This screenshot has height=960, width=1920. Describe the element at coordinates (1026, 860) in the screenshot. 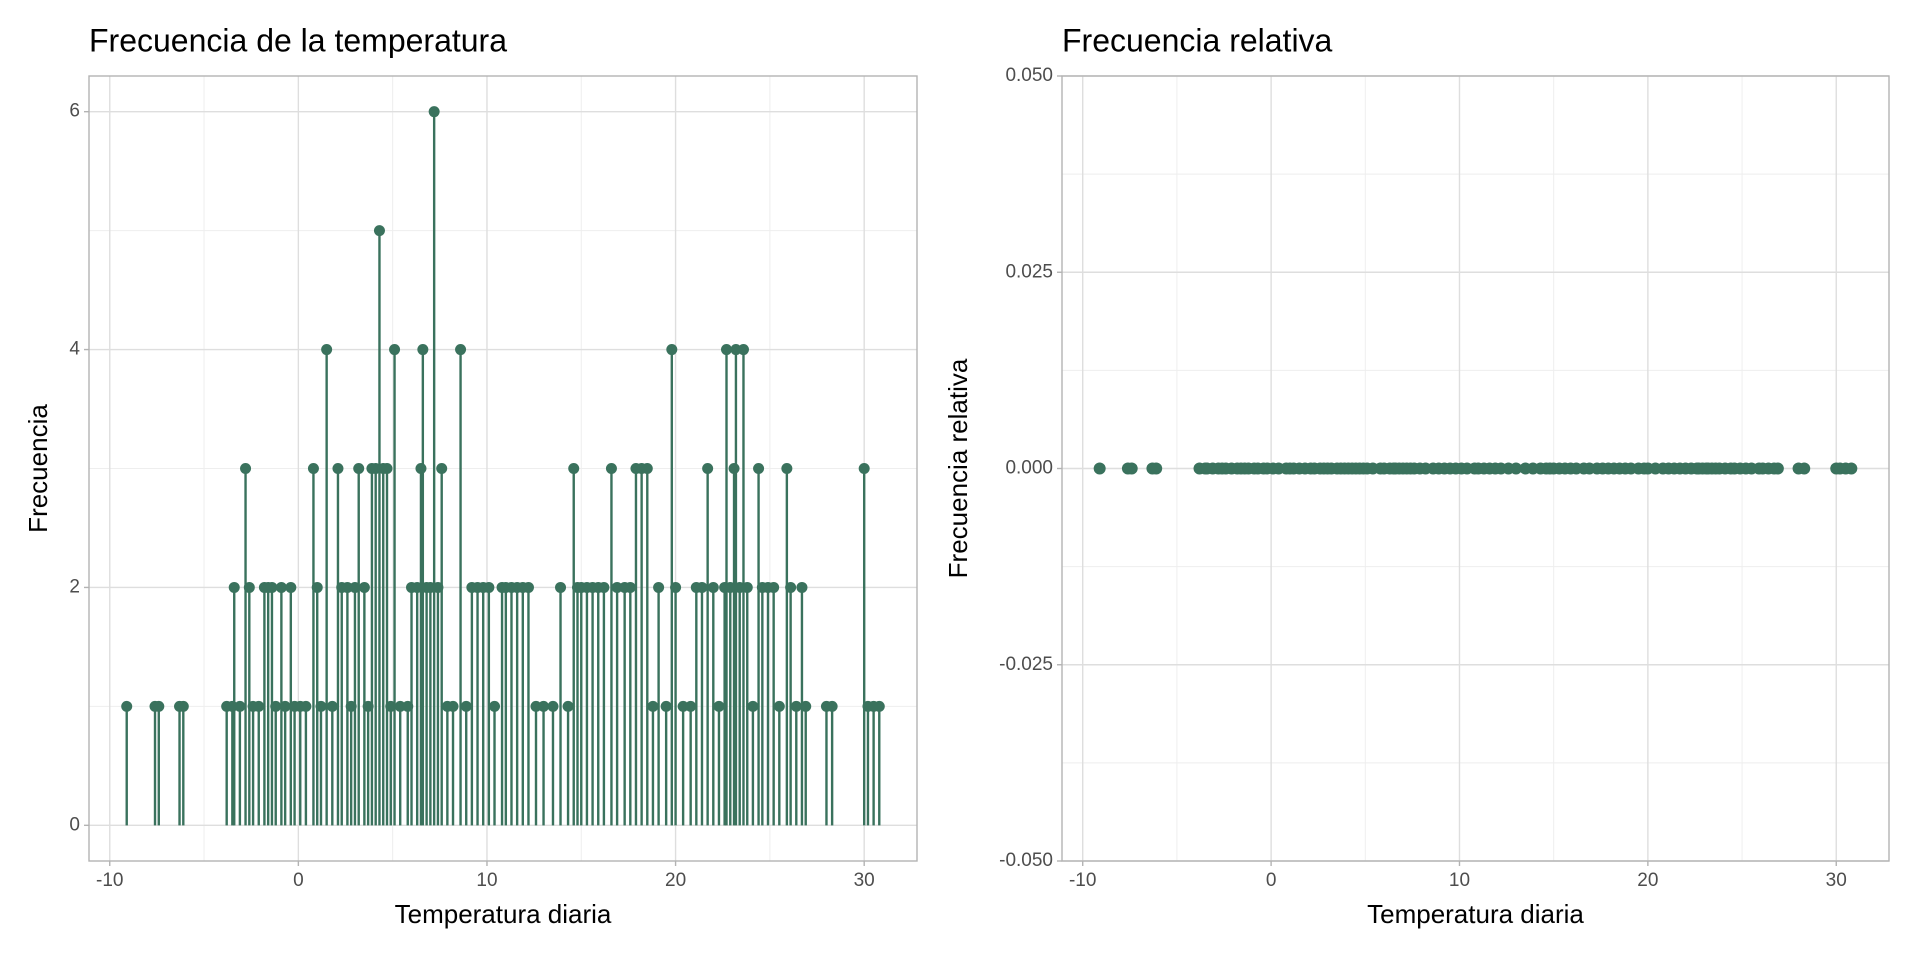

I see `y-tick-label: -0.050` at that location.